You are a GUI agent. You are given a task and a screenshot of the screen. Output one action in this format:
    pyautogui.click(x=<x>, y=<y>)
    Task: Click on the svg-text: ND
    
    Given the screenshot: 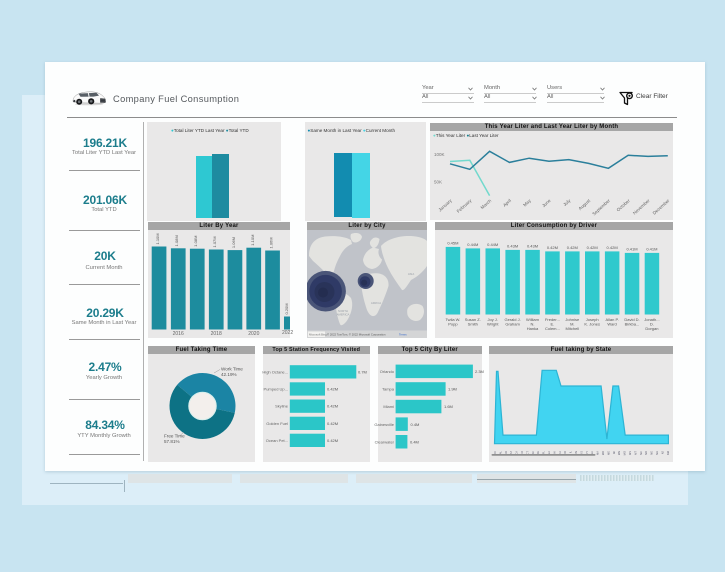 What is the action you would take?
    pyautogui.click(x=646, y=452)
    